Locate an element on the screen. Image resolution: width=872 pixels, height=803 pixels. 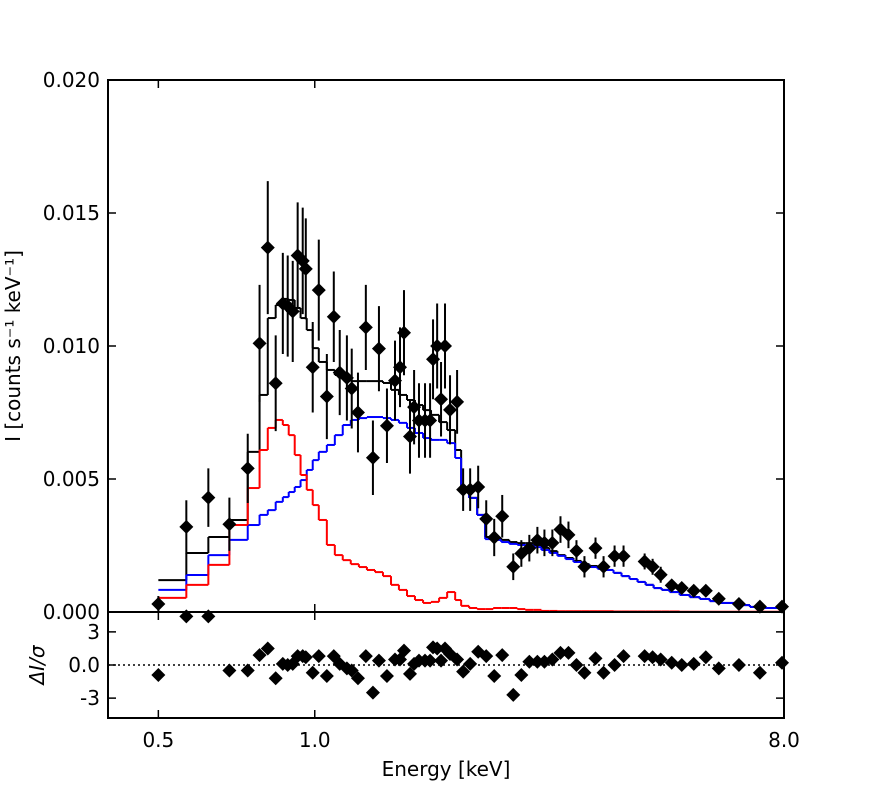
y-tick-label: 3 is located at coordinates (93, 632).